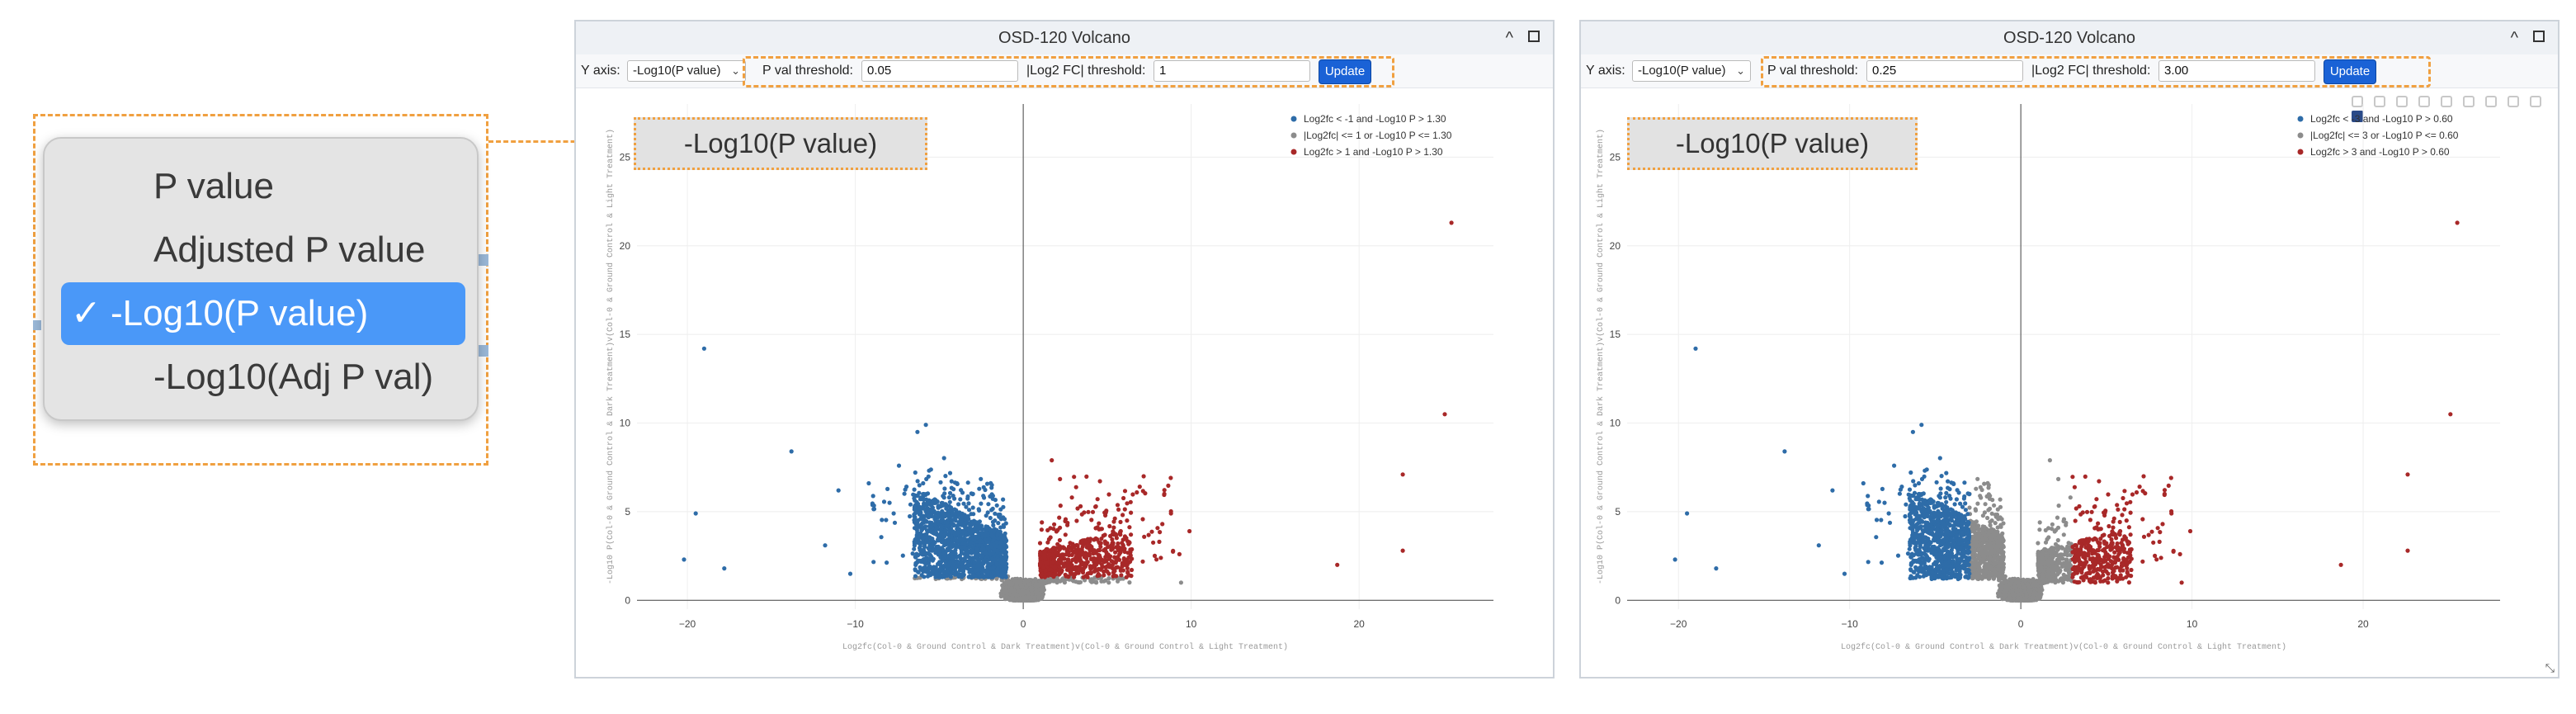 This screenshot has height=714, width=2576. What do you see at coordinates (86, 313) in the screenshot?
I see `checkmark-icon: ✓` at bounding box center [86, 313].